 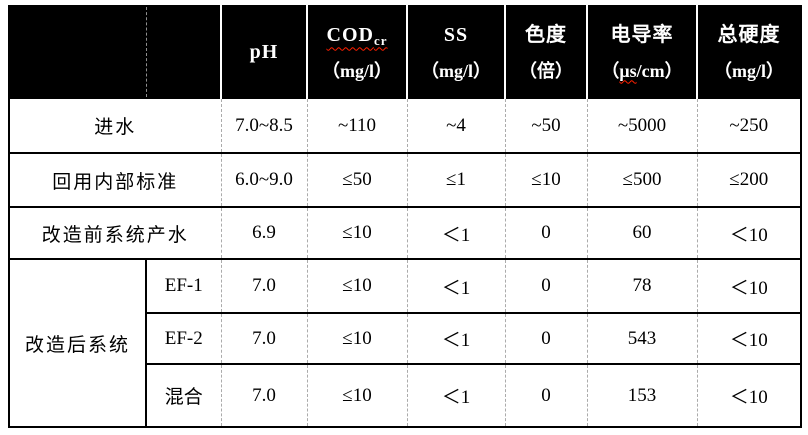 I want to click on header-unit-conductivity: （μs/cm）, so click(x=642, y=70).